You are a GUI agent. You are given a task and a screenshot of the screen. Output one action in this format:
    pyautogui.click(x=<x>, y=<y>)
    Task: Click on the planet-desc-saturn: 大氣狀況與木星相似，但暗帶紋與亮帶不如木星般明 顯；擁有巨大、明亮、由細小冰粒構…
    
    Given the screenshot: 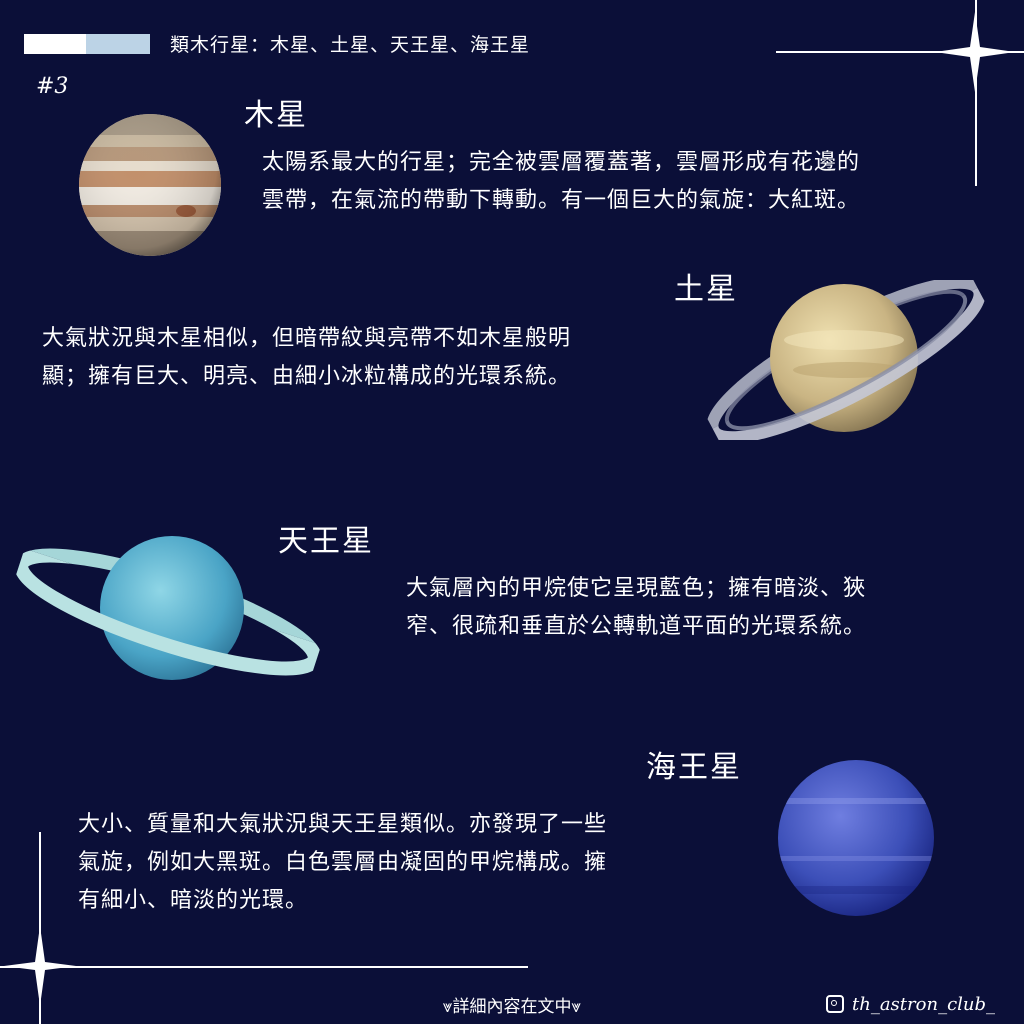 What is the action you would take?
    pyautogui.click(x=306, y=358)
    